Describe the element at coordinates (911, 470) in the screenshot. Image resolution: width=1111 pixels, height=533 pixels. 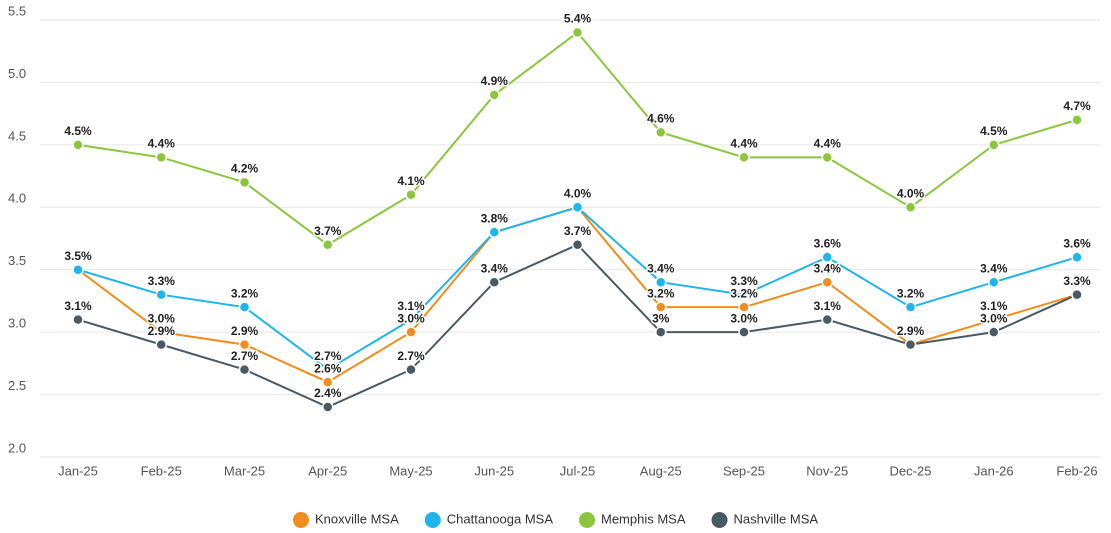
I see `x-tick-label: Dec-25` at that location.